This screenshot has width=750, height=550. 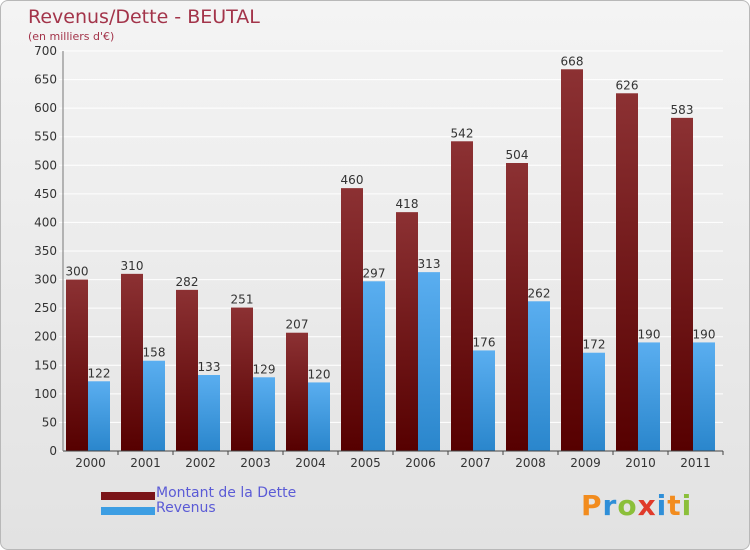 What do you see at coordinates (45, 194) in the screenshot?
I see `y-tick-label: 450` at bounding box center [45, 194].